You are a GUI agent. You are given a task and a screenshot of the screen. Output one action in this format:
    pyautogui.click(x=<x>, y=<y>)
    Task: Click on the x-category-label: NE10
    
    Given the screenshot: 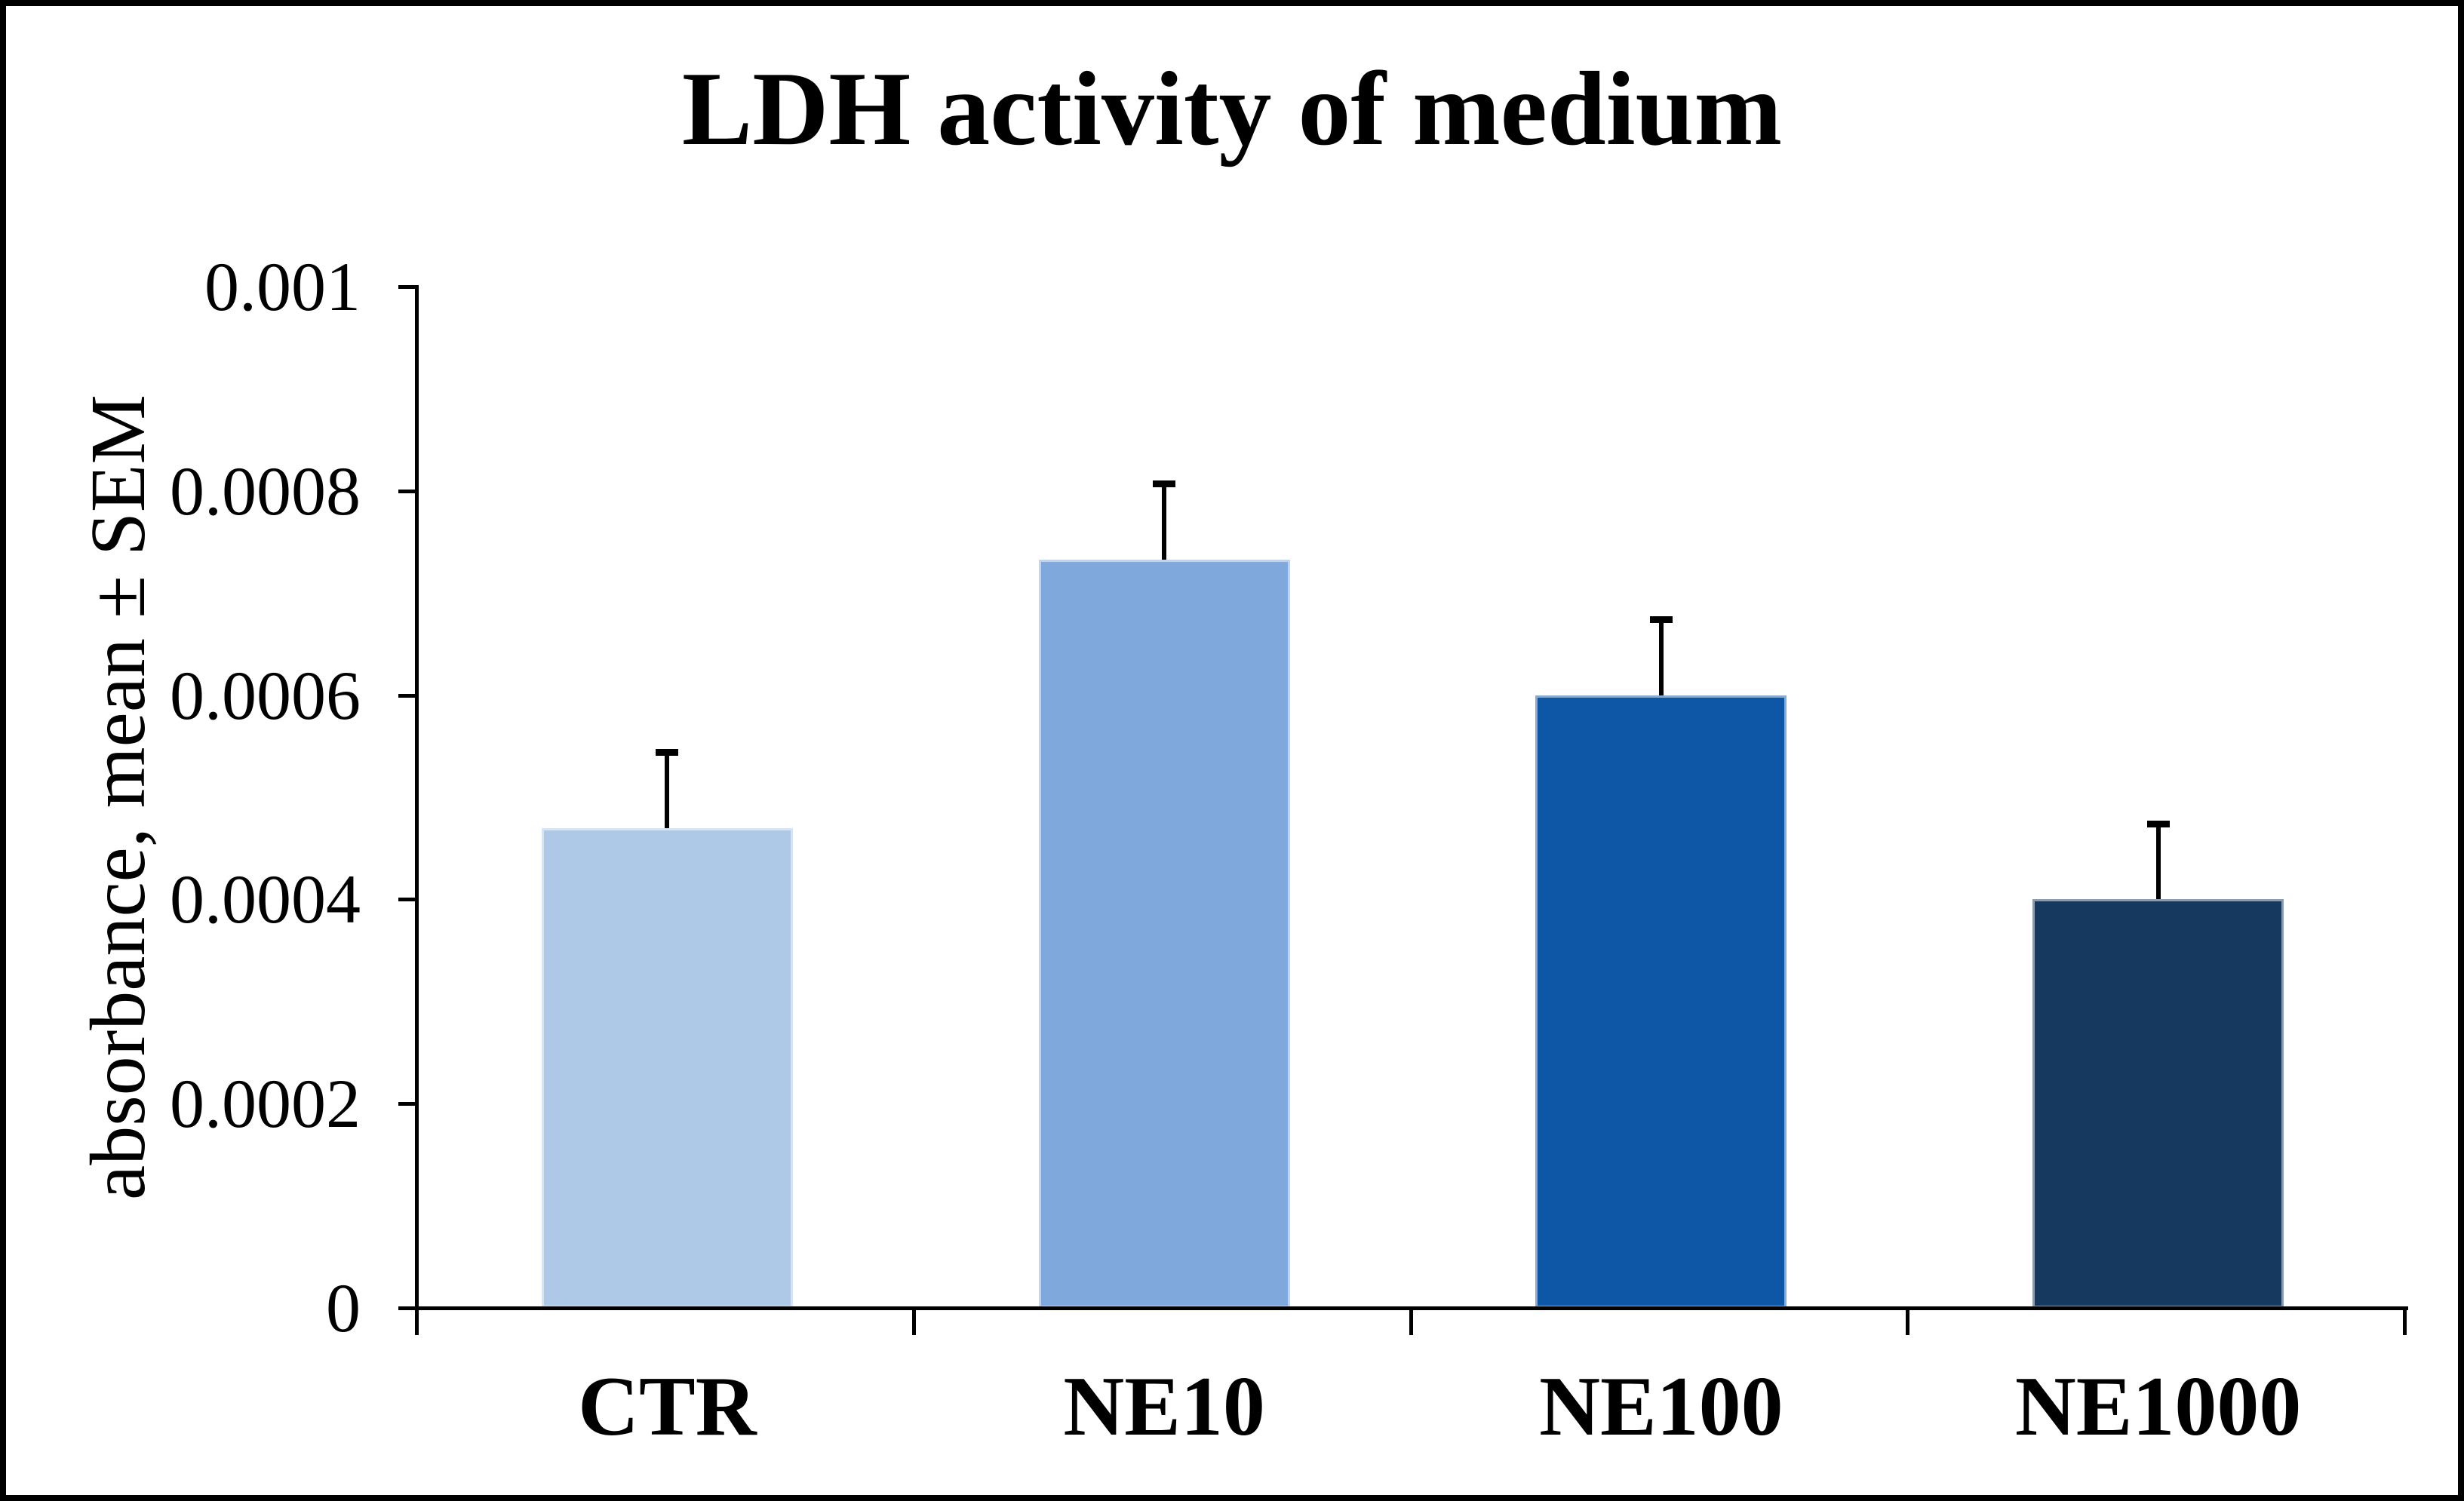 What is the action you would take?
    pyautogui.click(x=1164, y=1406)
    